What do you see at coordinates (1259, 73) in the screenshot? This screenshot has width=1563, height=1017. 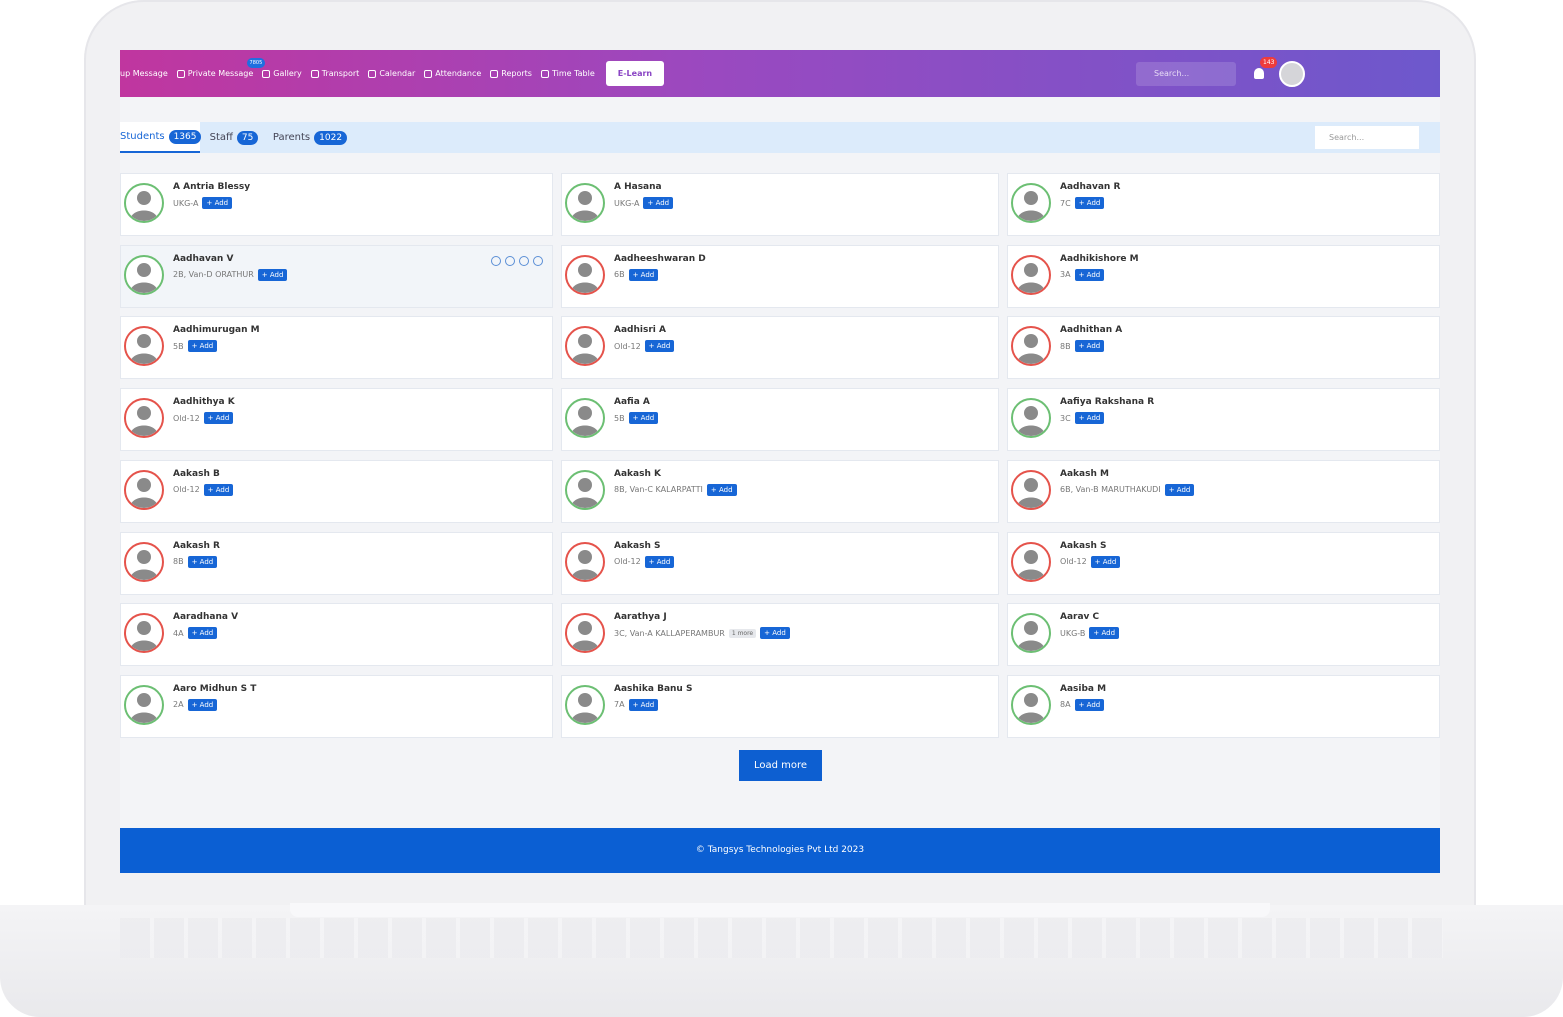 I see `notification-bell` at bounding box center [1259, 73].